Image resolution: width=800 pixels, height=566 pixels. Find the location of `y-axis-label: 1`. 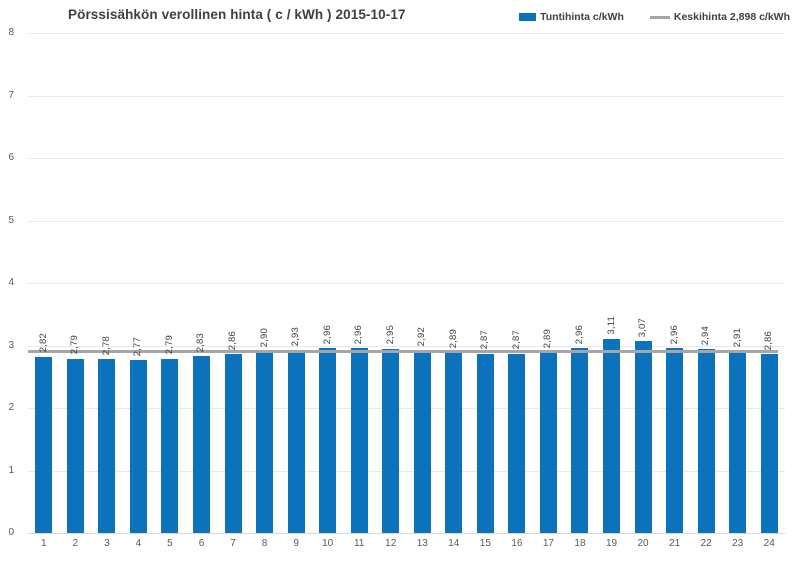

y-axis-label: 1 is located at coordinates (11, 470).